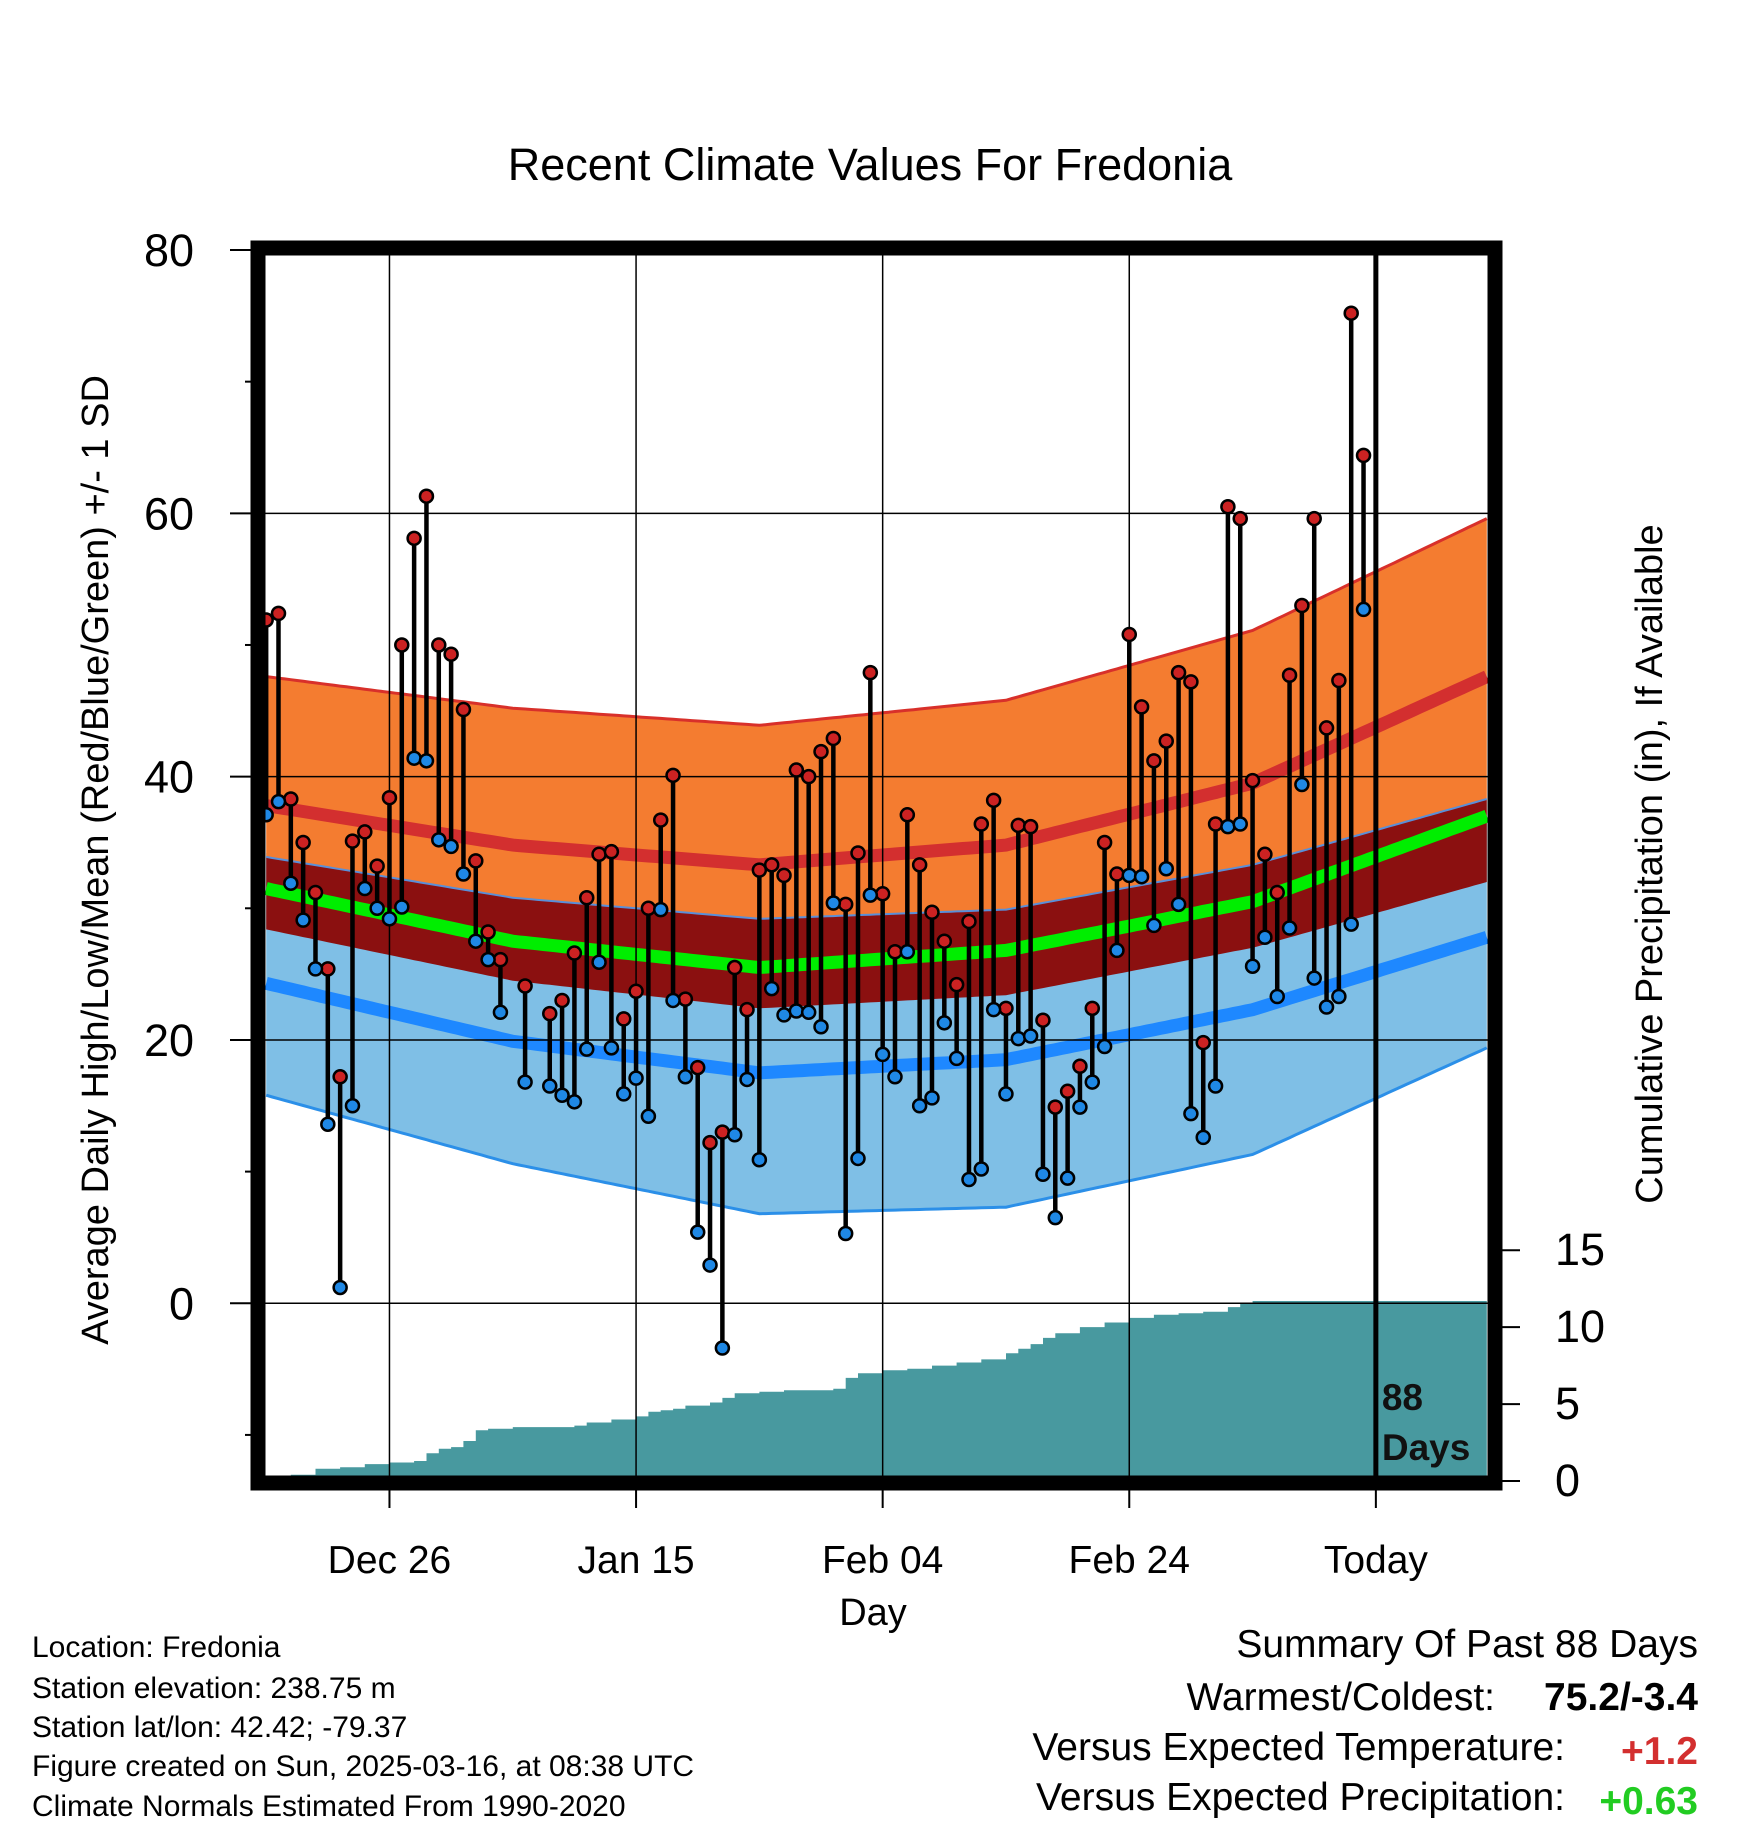 This screenshot has height=1833, width=1748. Describe the element at coordinates (1467, 1644) in the screenshot. I see `summary-heading: Summary Of Past 88 Days` at that location.